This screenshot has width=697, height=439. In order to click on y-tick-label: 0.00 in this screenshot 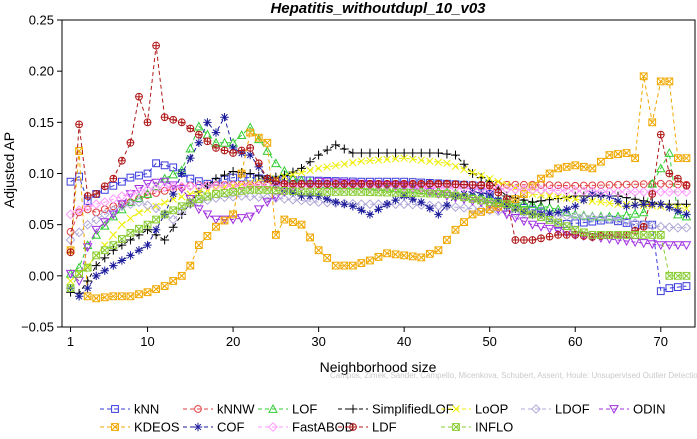, I will do `click(41, 275)`.